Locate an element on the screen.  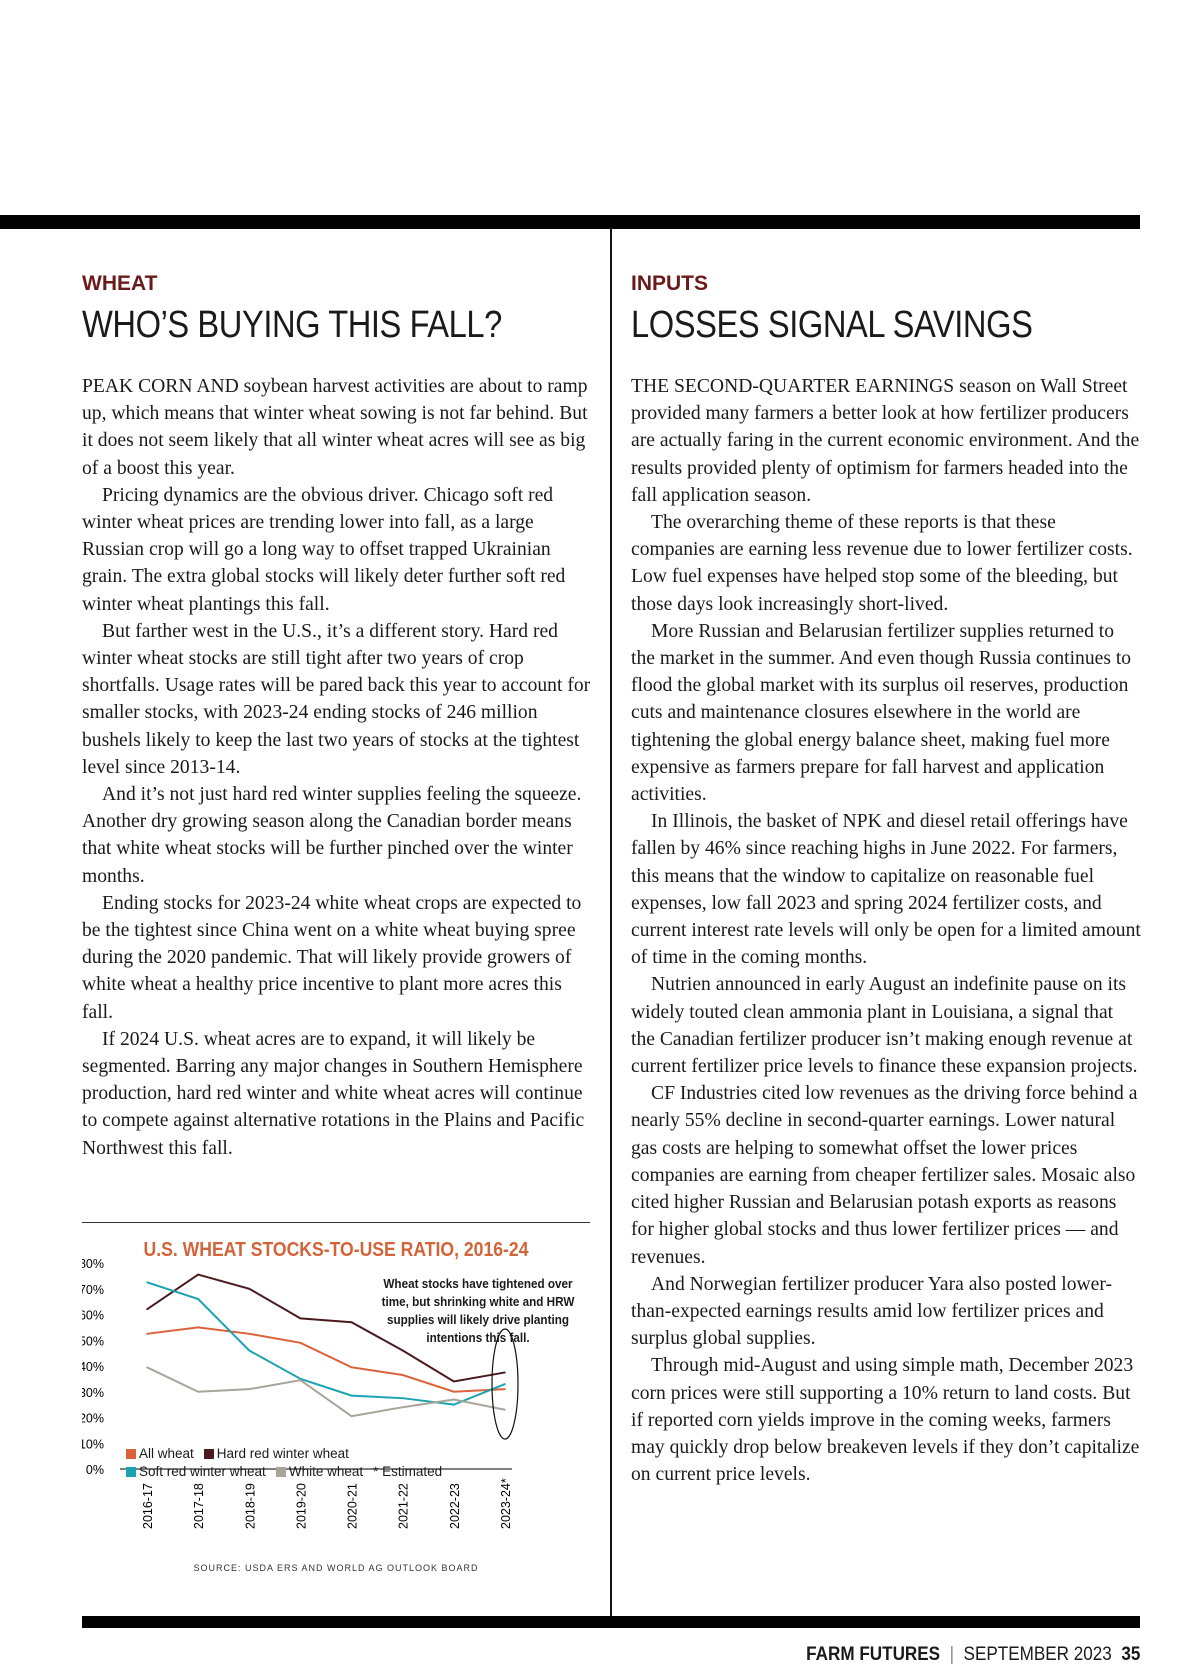
y-tick-label: 70% is located at coordinates (93, 1290).